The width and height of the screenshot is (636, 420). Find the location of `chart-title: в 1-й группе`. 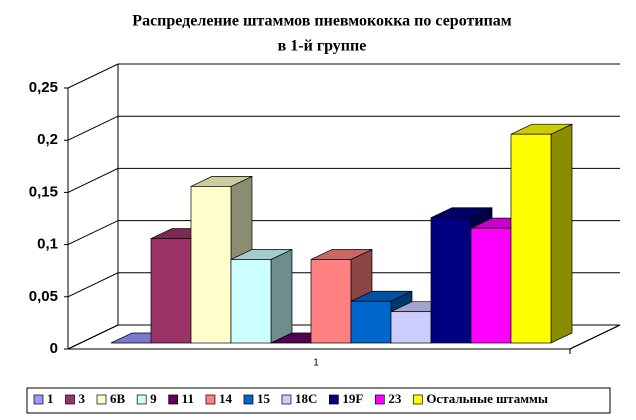

chart-title: в 1-й группе is located at coordinates (322, 46).